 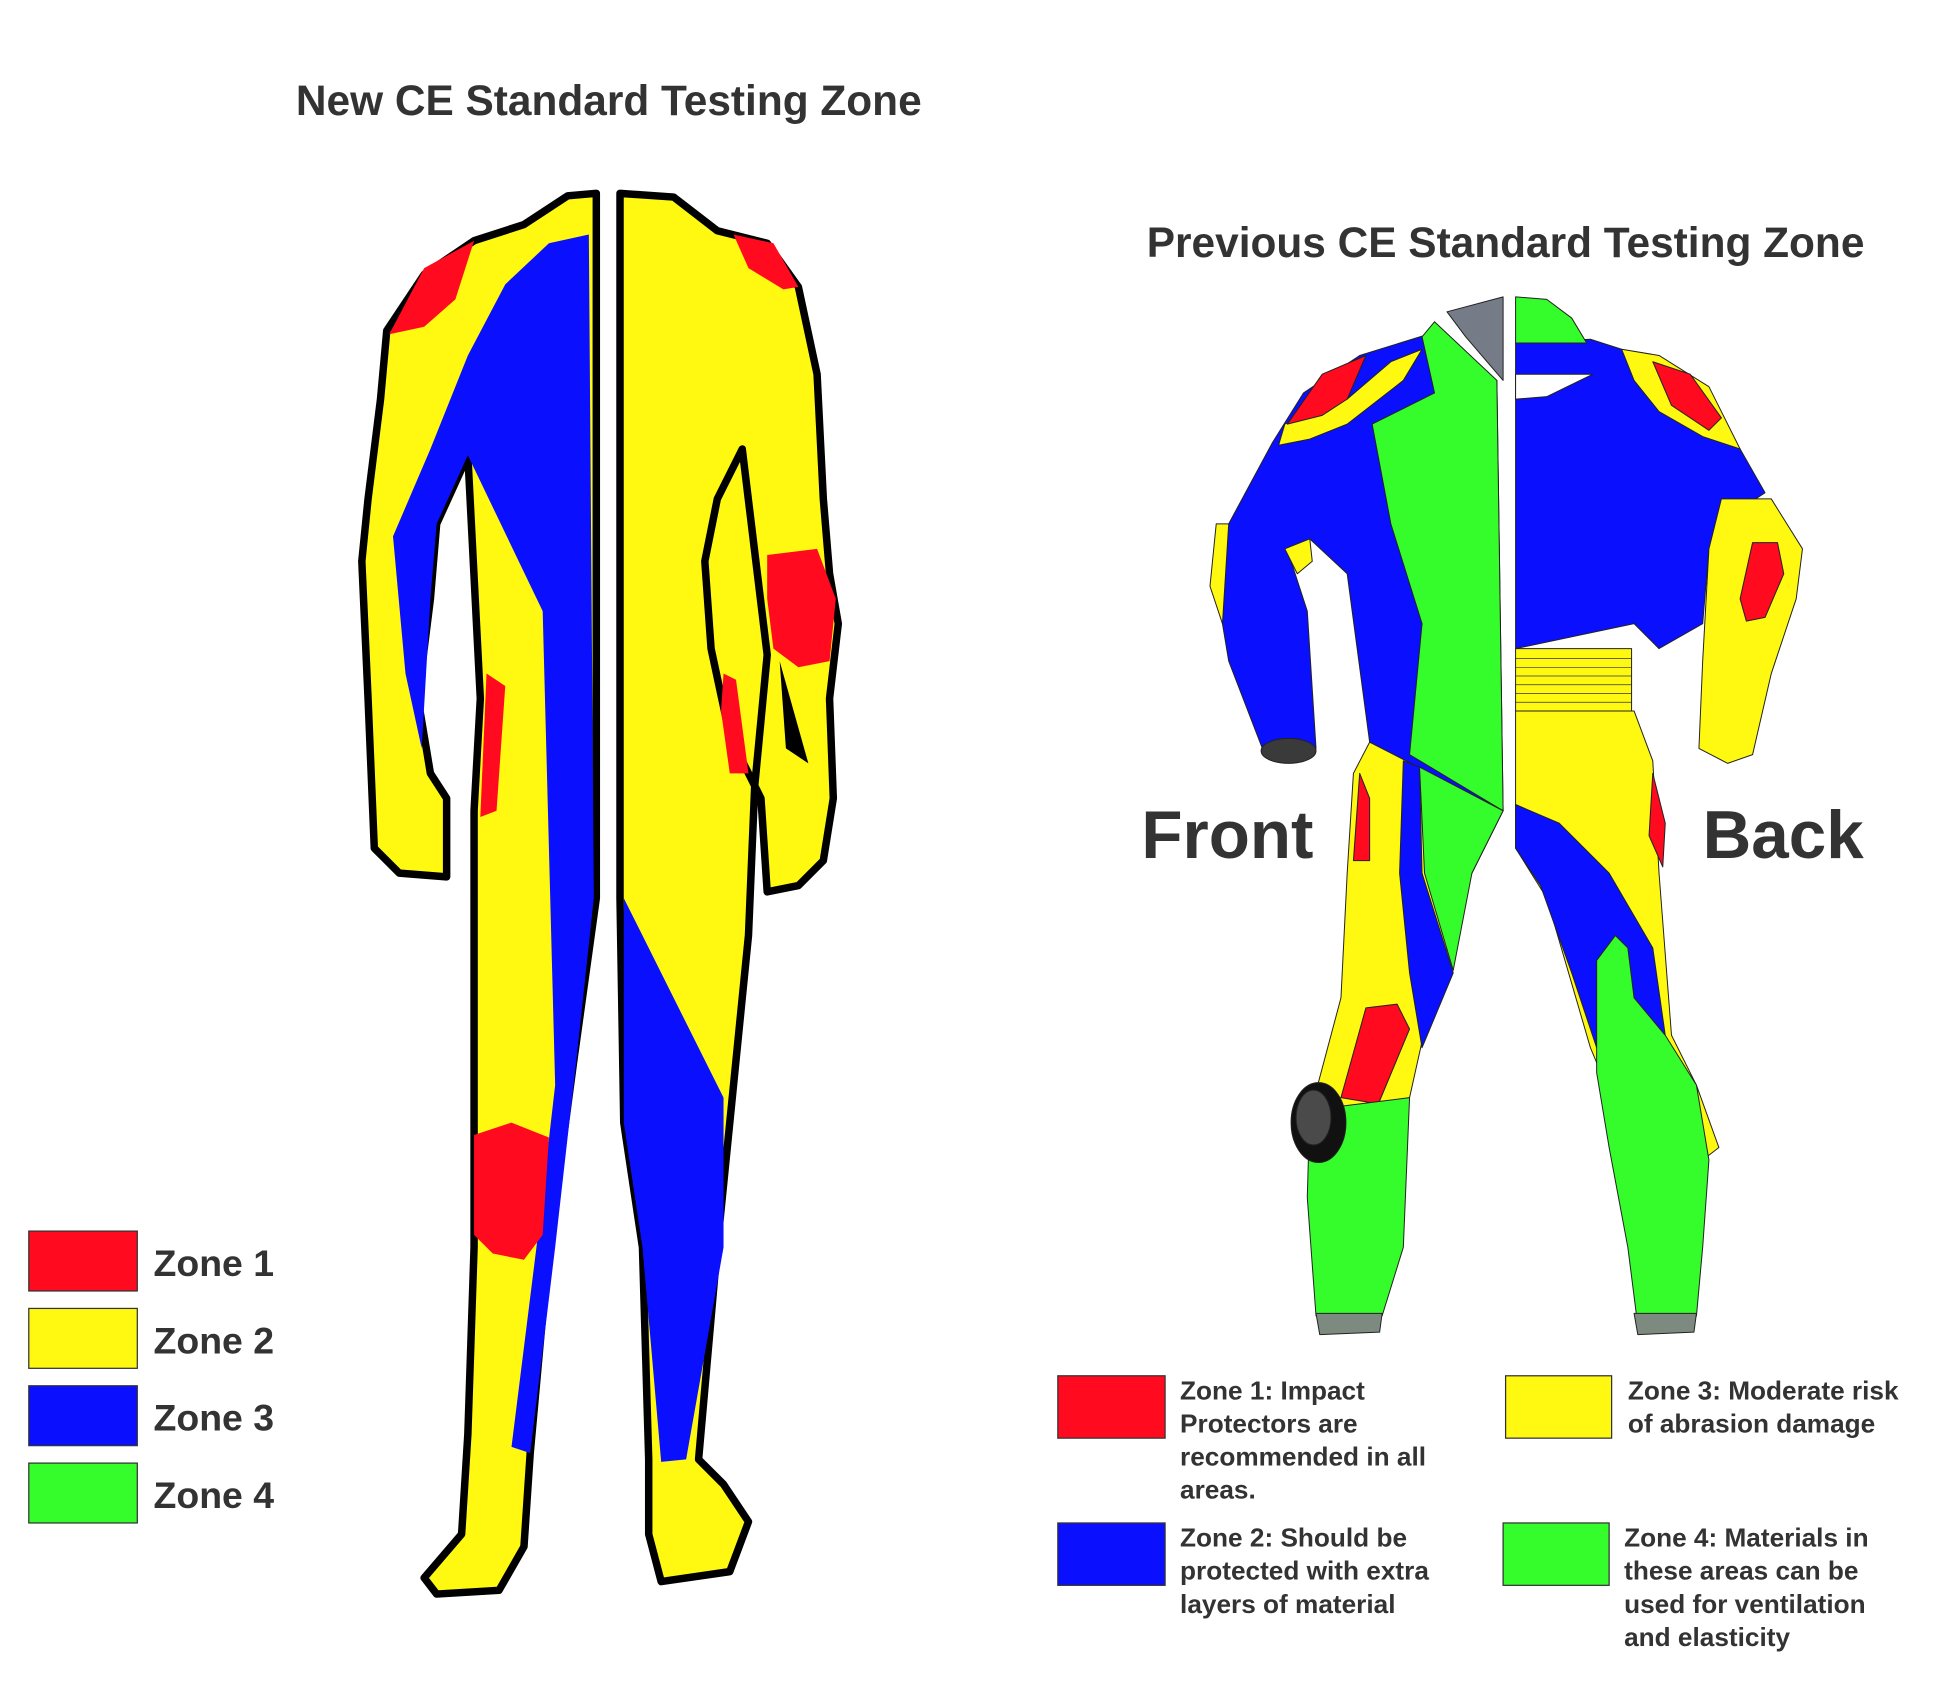 What do you see at coordinates (493, 844) in the screenshot?
I see `zone3-left-torso` at bounding box center [493, 844].